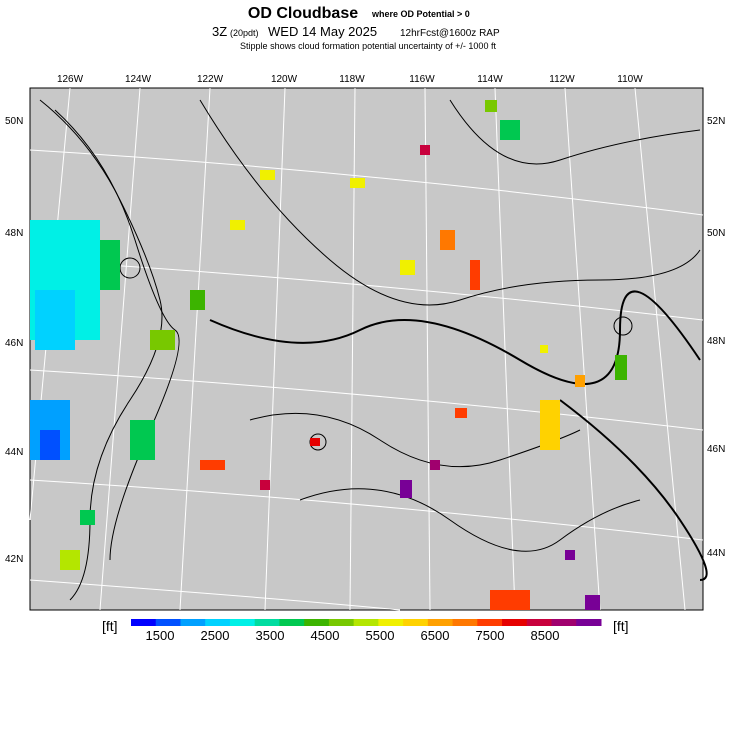  Describe the element at coordinates (422, 79) in the screenshot. I see `lon-label: 116W` at that location.